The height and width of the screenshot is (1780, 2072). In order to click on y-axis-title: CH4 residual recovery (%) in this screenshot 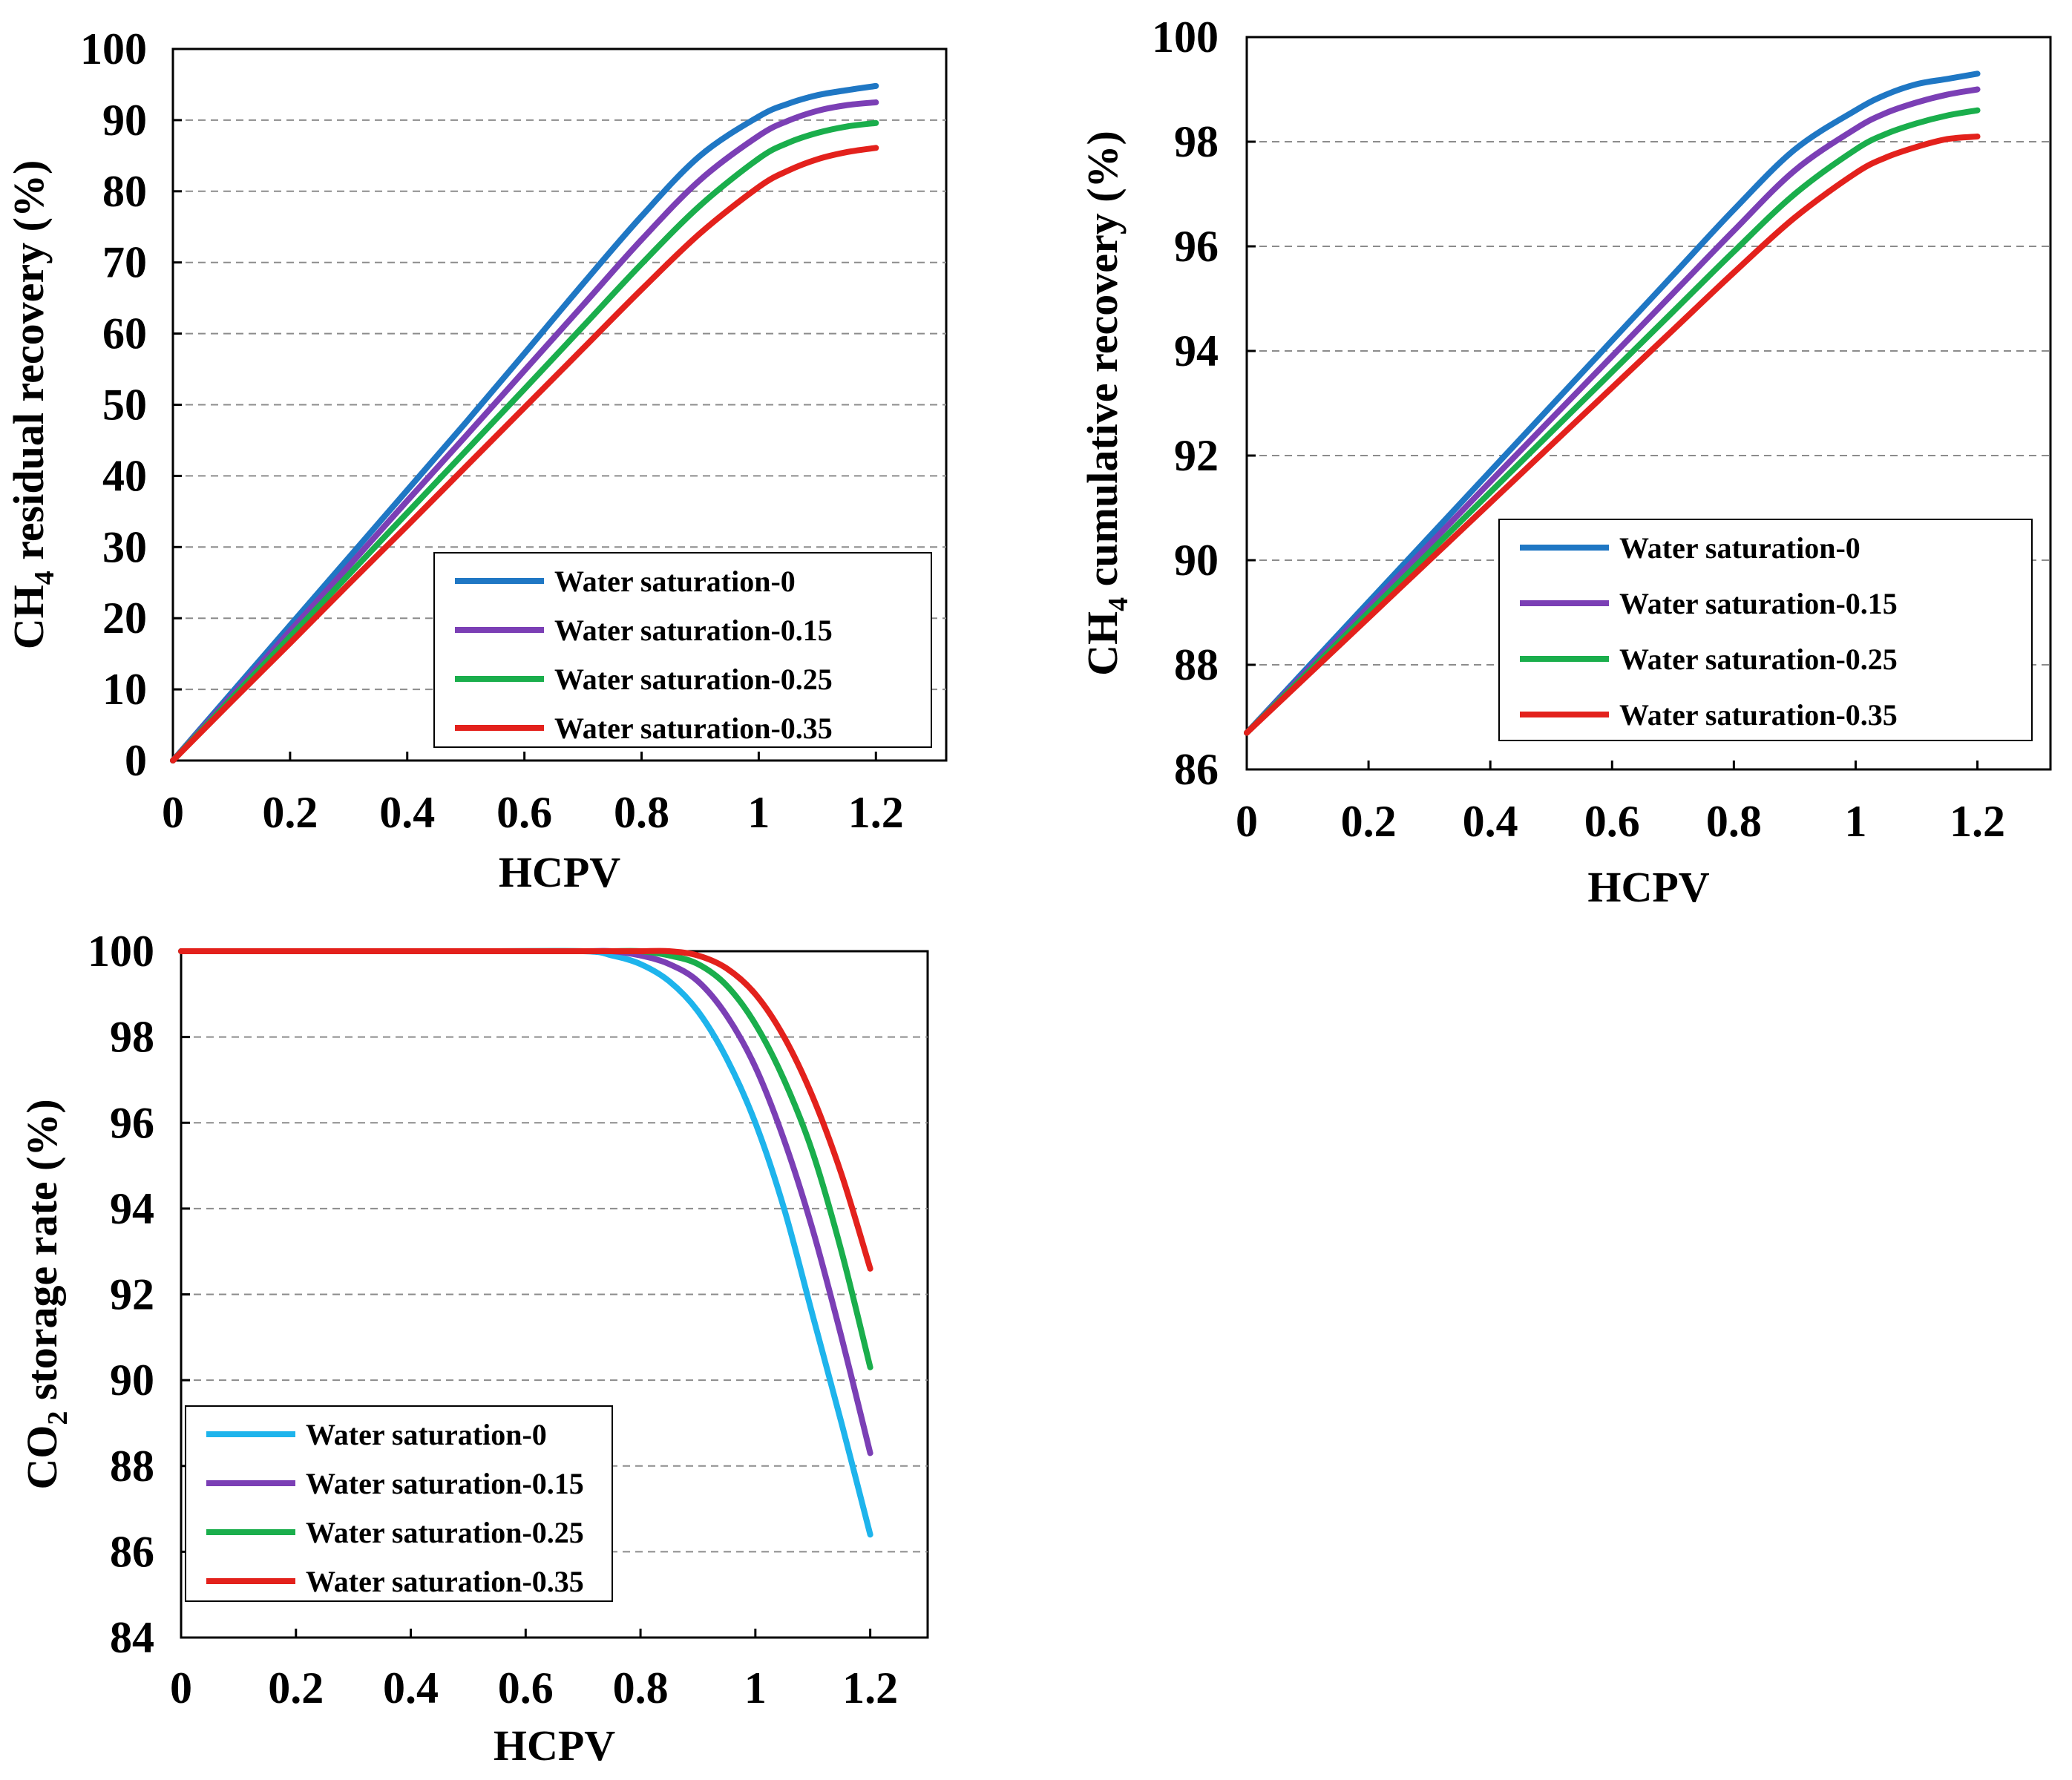, I will do `click(32, 405)`.